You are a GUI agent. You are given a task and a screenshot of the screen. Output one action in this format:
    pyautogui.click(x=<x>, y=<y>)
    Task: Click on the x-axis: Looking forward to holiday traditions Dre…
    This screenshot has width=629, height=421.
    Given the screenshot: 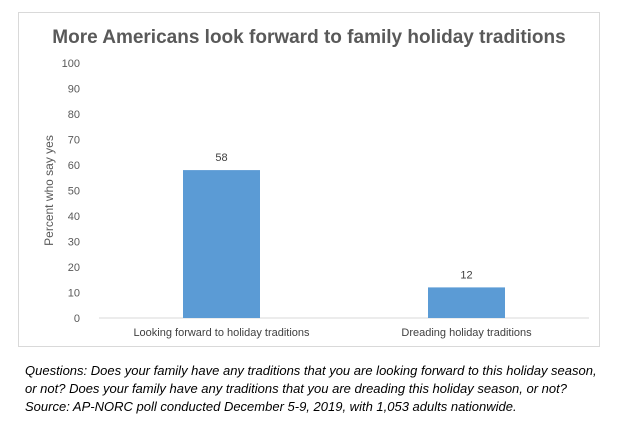 What is the action you would take?
    pyautogui.click(x=332, y=333)
    